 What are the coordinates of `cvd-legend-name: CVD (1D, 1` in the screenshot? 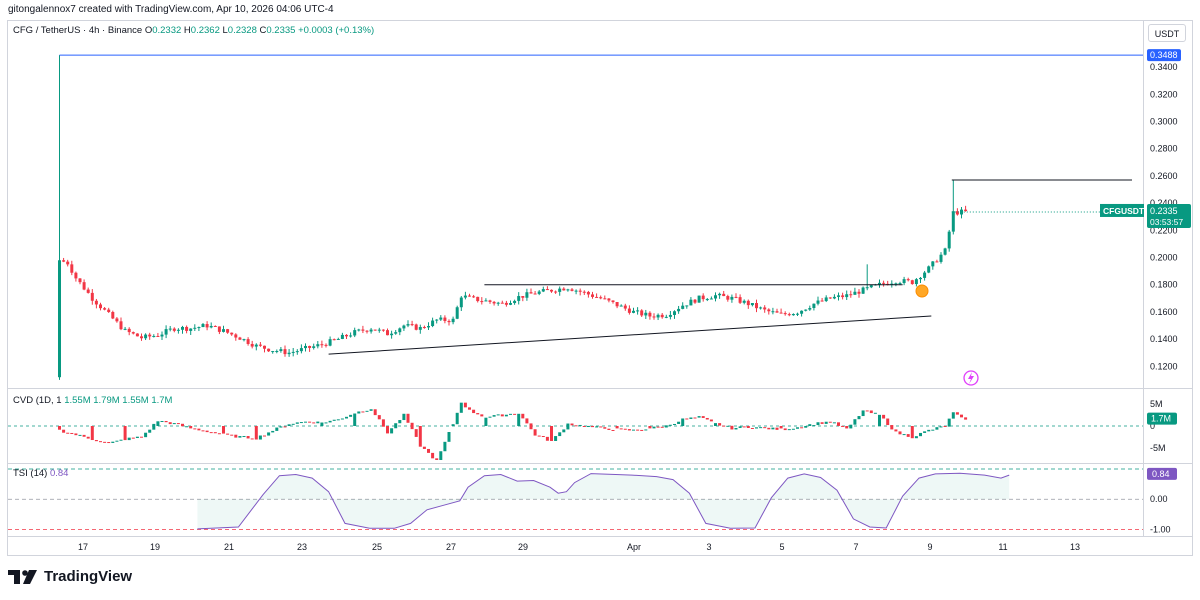 It's located at (37, 400).